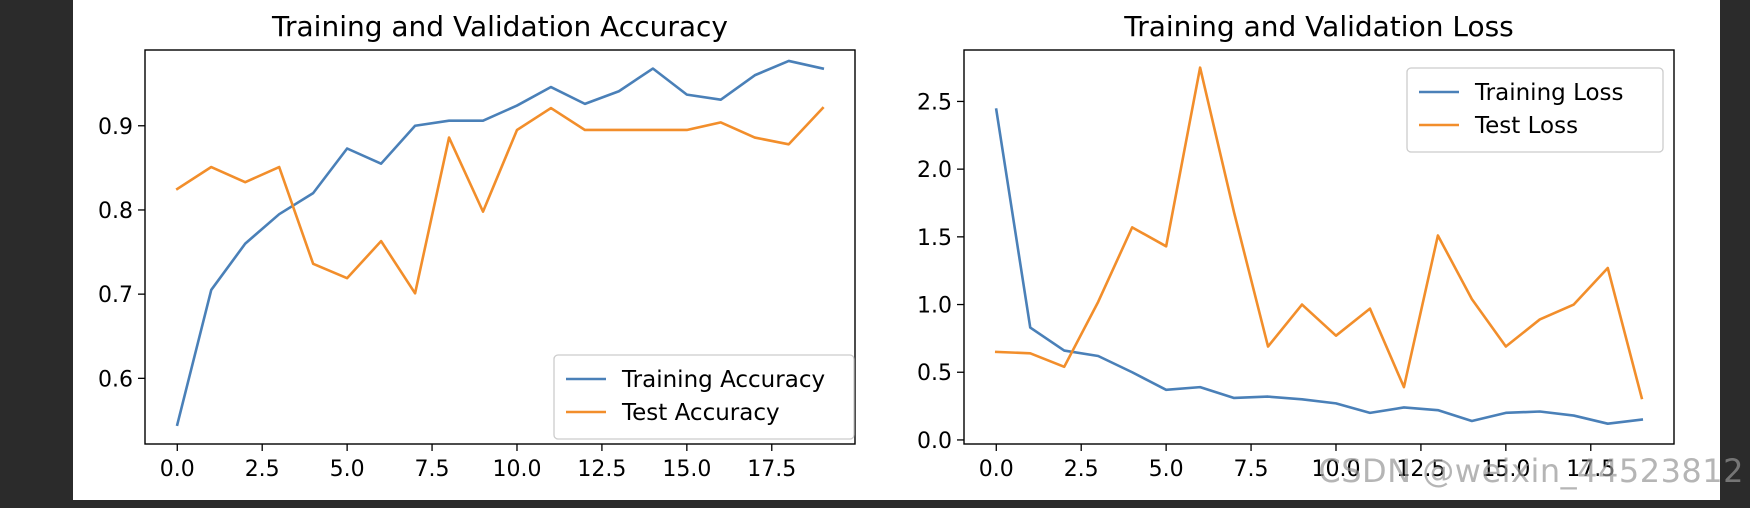 This screenshot has height=508, width=1750. What do you see at coordinates (934, 170) in the screenshot?
I see `y-tick-label: 2.0` at bounding box center [934, 170].